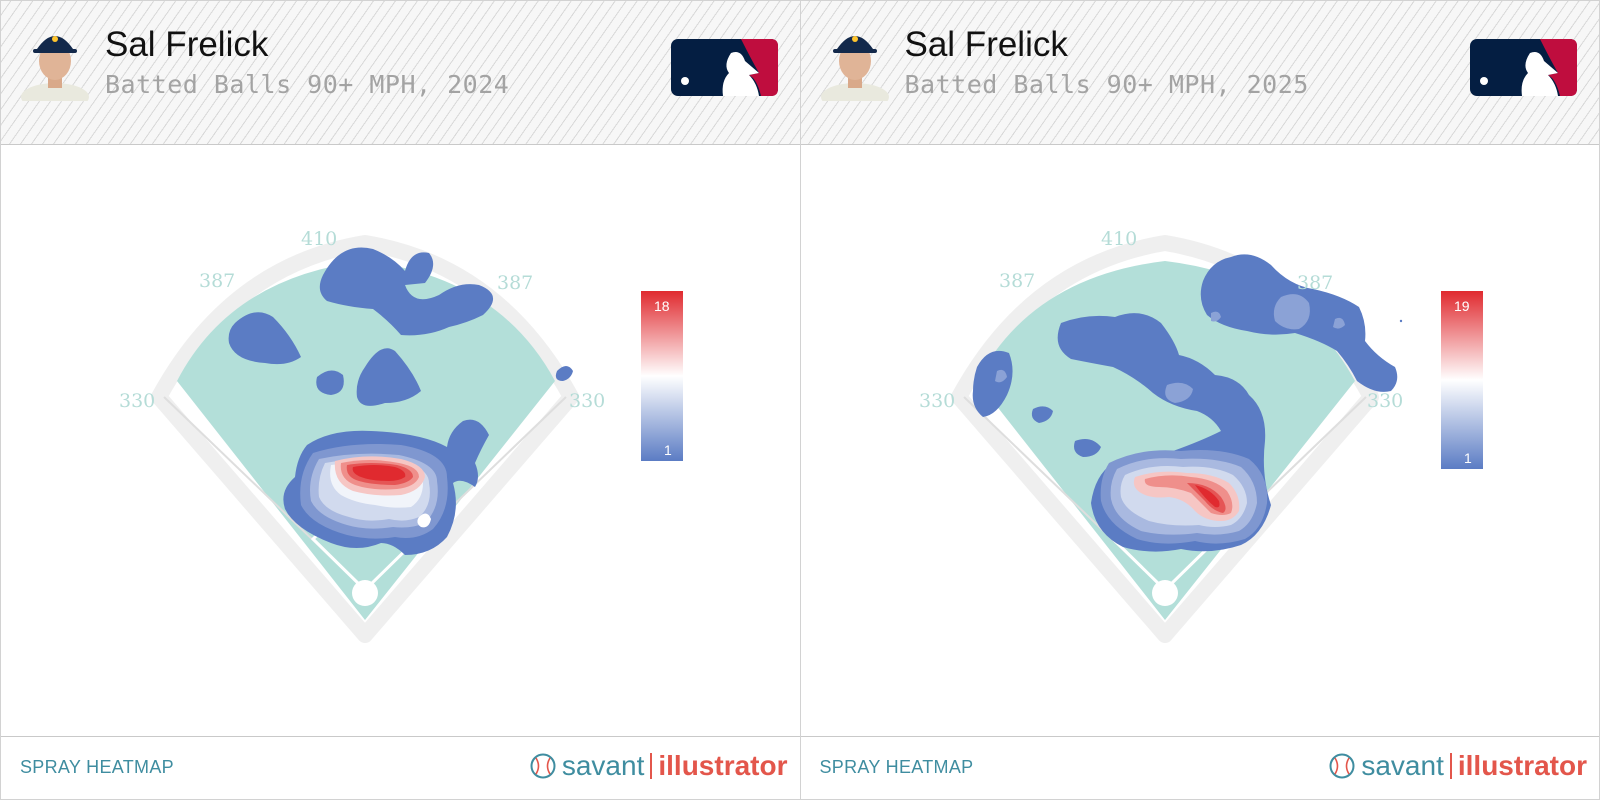  I want to click on color-legend: 18 1, so click(662, 376).